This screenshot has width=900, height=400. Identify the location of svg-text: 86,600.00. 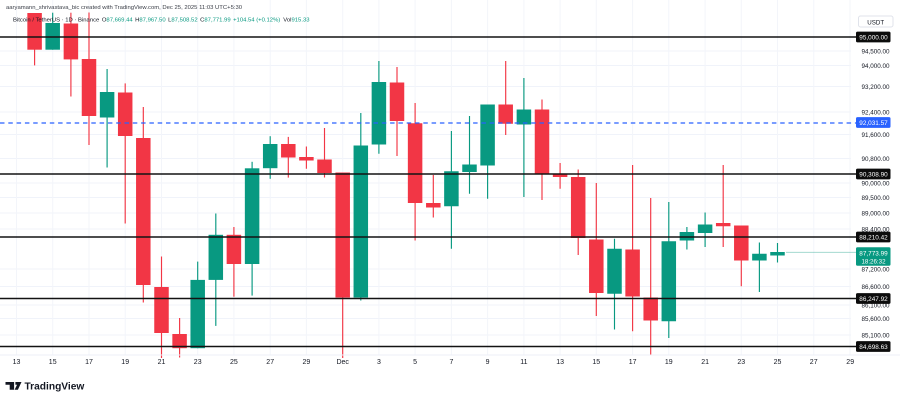
(876, 287).